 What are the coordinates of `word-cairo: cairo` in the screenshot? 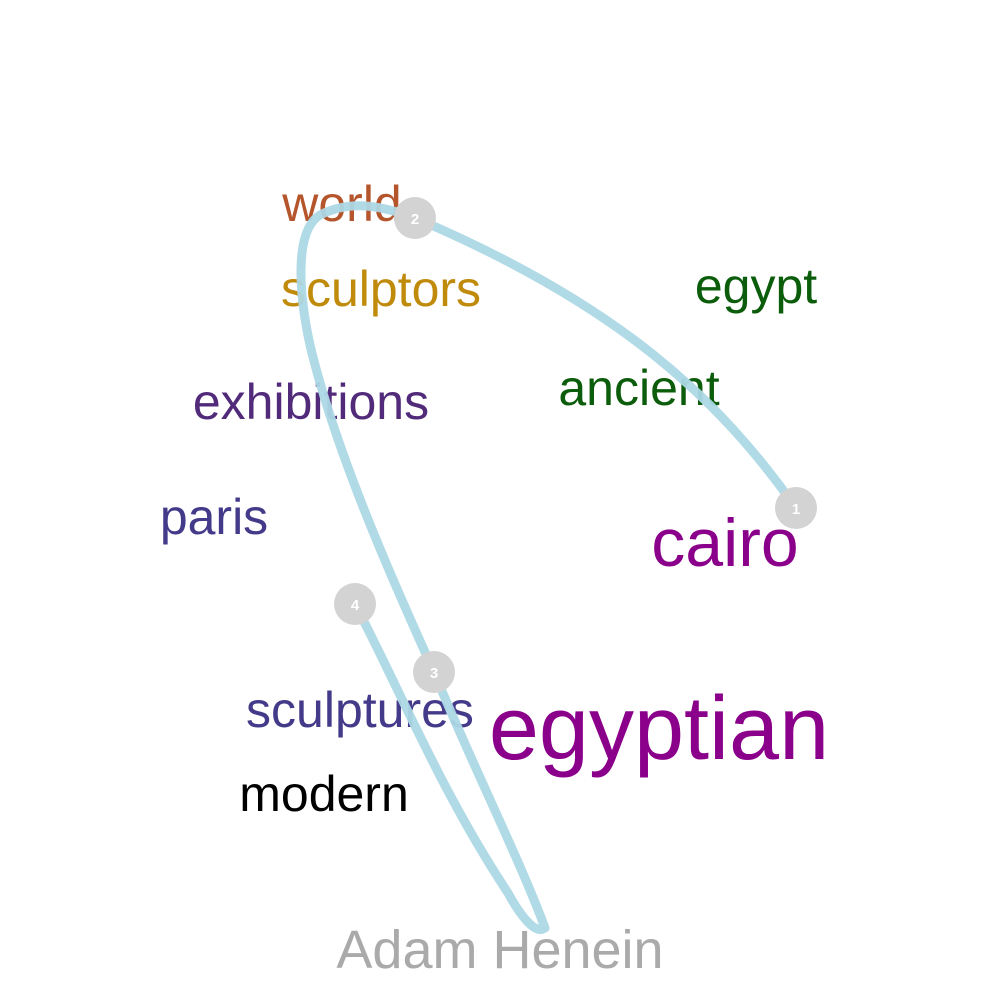 It's located at (724, 543).